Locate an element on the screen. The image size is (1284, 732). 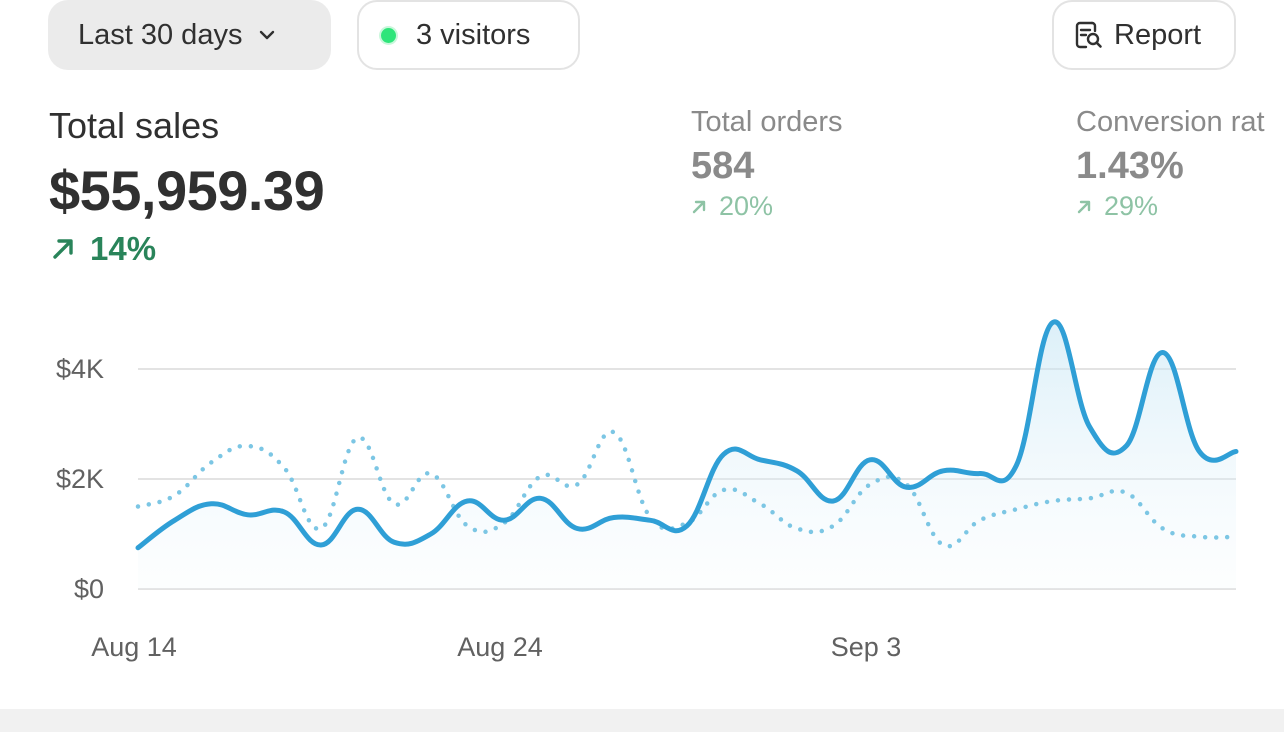
total-sales-value: $55,959.39 is located at coordinates (187, 190).